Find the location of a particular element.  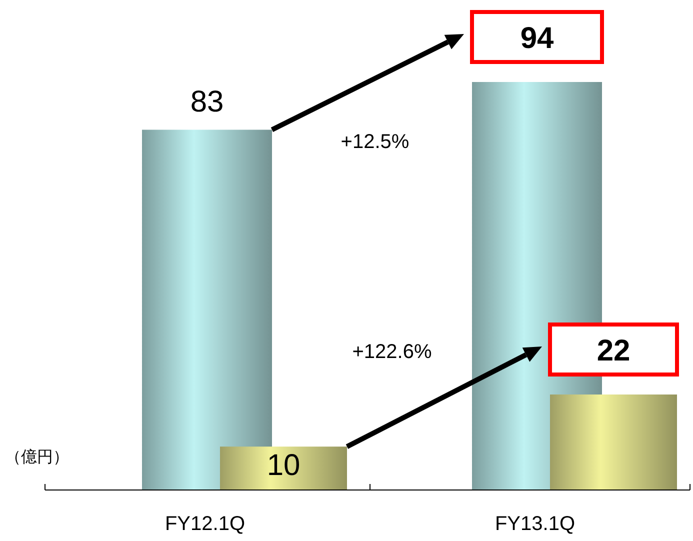

data-label: 10 is located at coordinates (283, 465).